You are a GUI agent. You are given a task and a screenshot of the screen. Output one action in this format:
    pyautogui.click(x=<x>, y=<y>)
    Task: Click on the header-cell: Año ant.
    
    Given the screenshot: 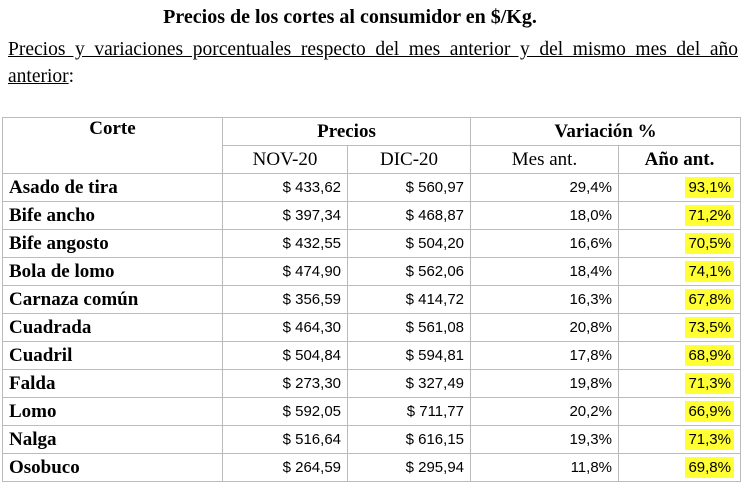 What is the action you would take?
    pyautogui.click(x=679, y=159)
    